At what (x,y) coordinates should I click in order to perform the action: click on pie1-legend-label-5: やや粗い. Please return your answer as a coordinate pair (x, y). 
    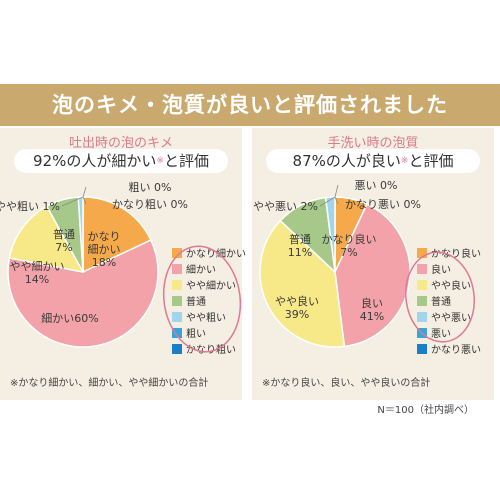
    Looking at the image, I should click on (206, 318).